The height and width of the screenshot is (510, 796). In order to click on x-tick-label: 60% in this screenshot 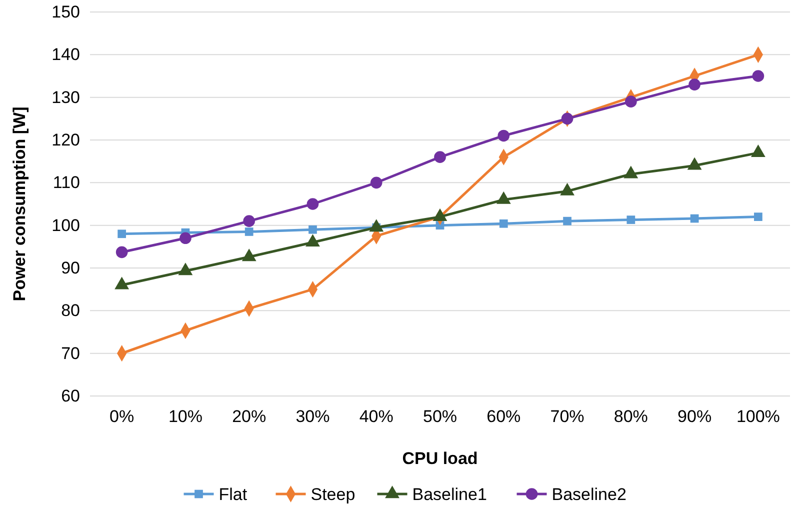, I will do `click(503, 416)`.